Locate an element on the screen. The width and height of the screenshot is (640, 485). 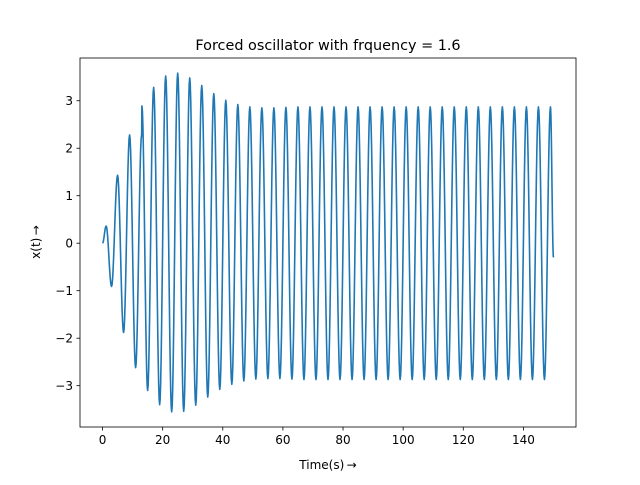
y-tick-label: 1 is located at coordinates (69, 196).